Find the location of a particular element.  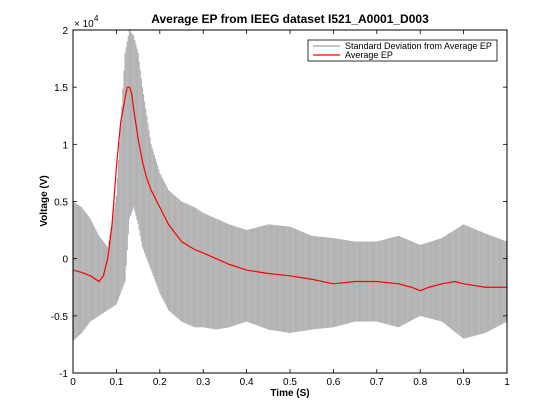

x-tick-label: 0.8 is located at coordinates (420, 382).